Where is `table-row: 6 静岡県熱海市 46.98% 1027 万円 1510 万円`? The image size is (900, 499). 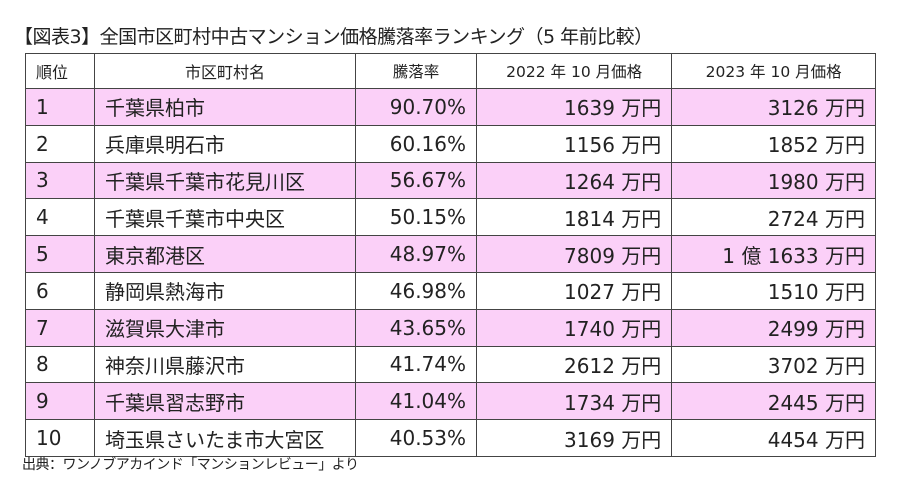 table-row: 6 静岡県熱海市 46.98% 1027 万円 1510 万円 is located at coordinates (450, 290).